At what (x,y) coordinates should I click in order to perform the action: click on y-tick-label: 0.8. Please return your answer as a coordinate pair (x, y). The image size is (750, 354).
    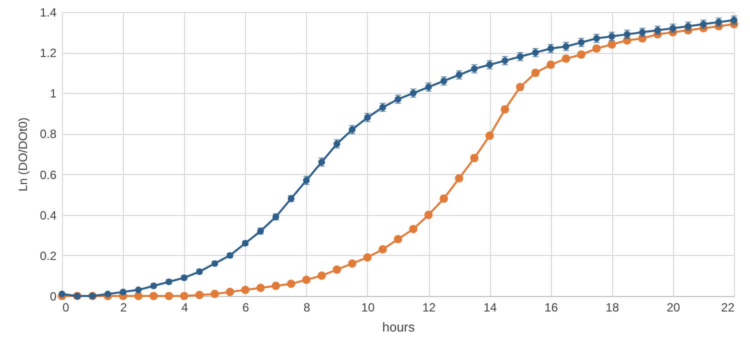
    Looking at the image, I should click on (48, 134).